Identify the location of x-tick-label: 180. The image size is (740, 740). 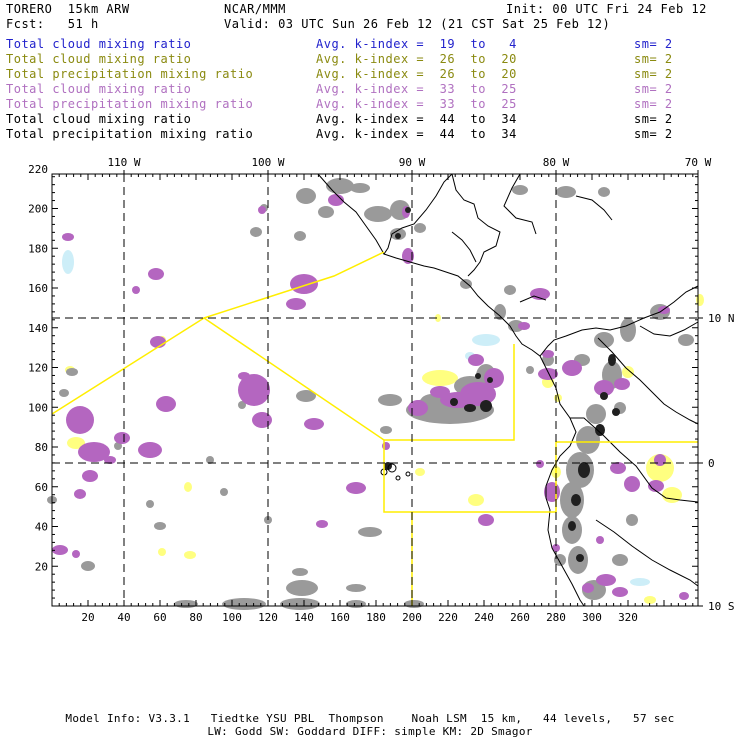
(376, 617).